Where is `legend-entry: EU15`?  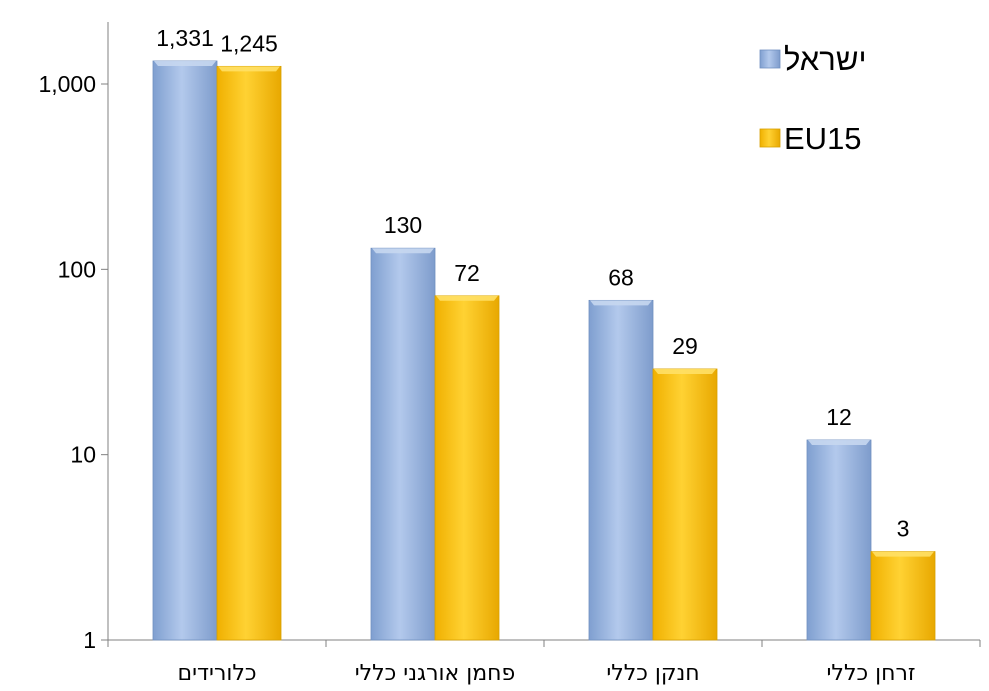
legend-entry: EU15 is located at coordinates (810, 138).